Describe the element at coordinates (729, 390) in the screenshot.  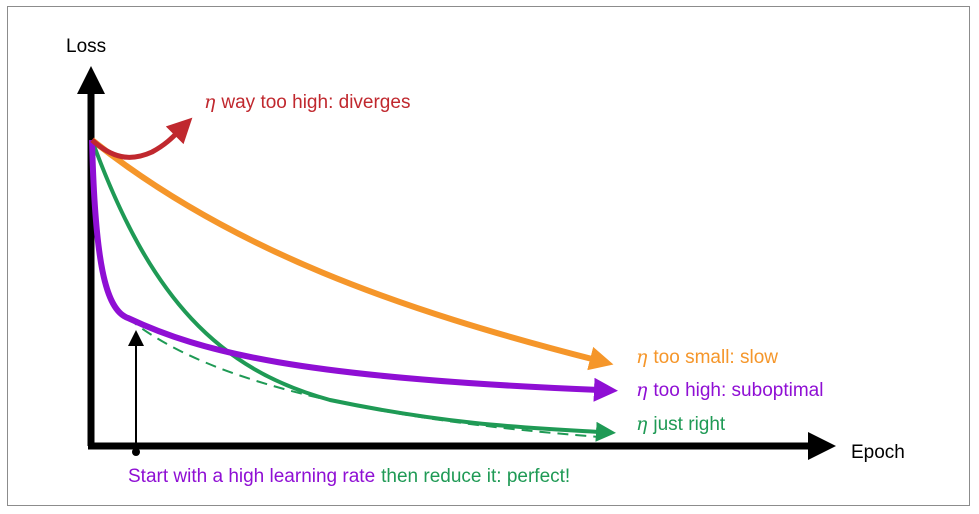
I see `label-suboptimal: η too high: suboptimal` at that location.